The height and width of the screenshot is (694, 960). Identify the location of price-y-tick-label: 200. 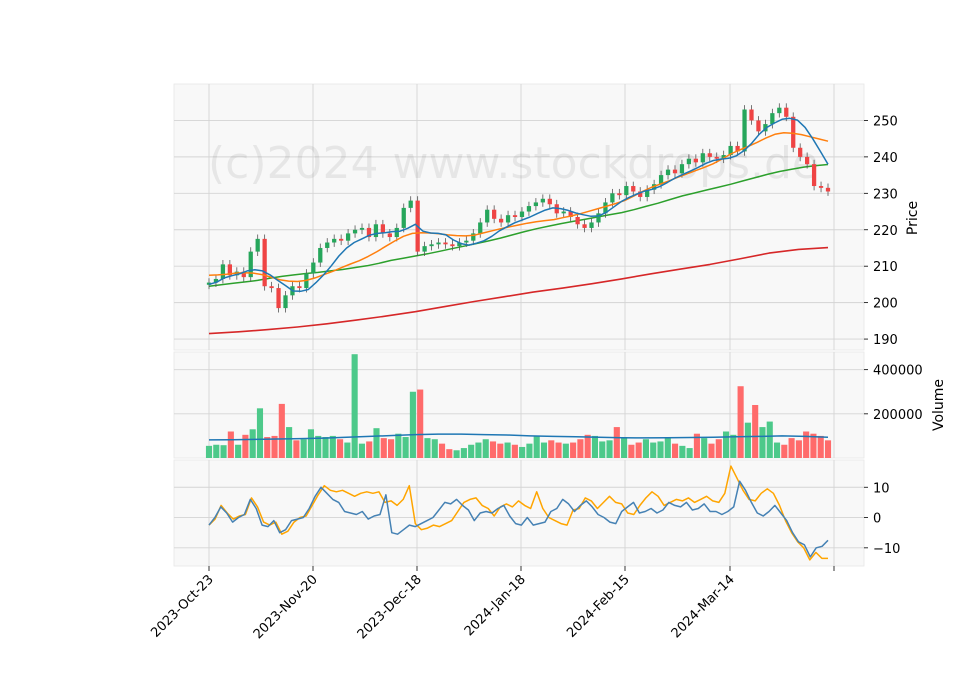
(885, 304).